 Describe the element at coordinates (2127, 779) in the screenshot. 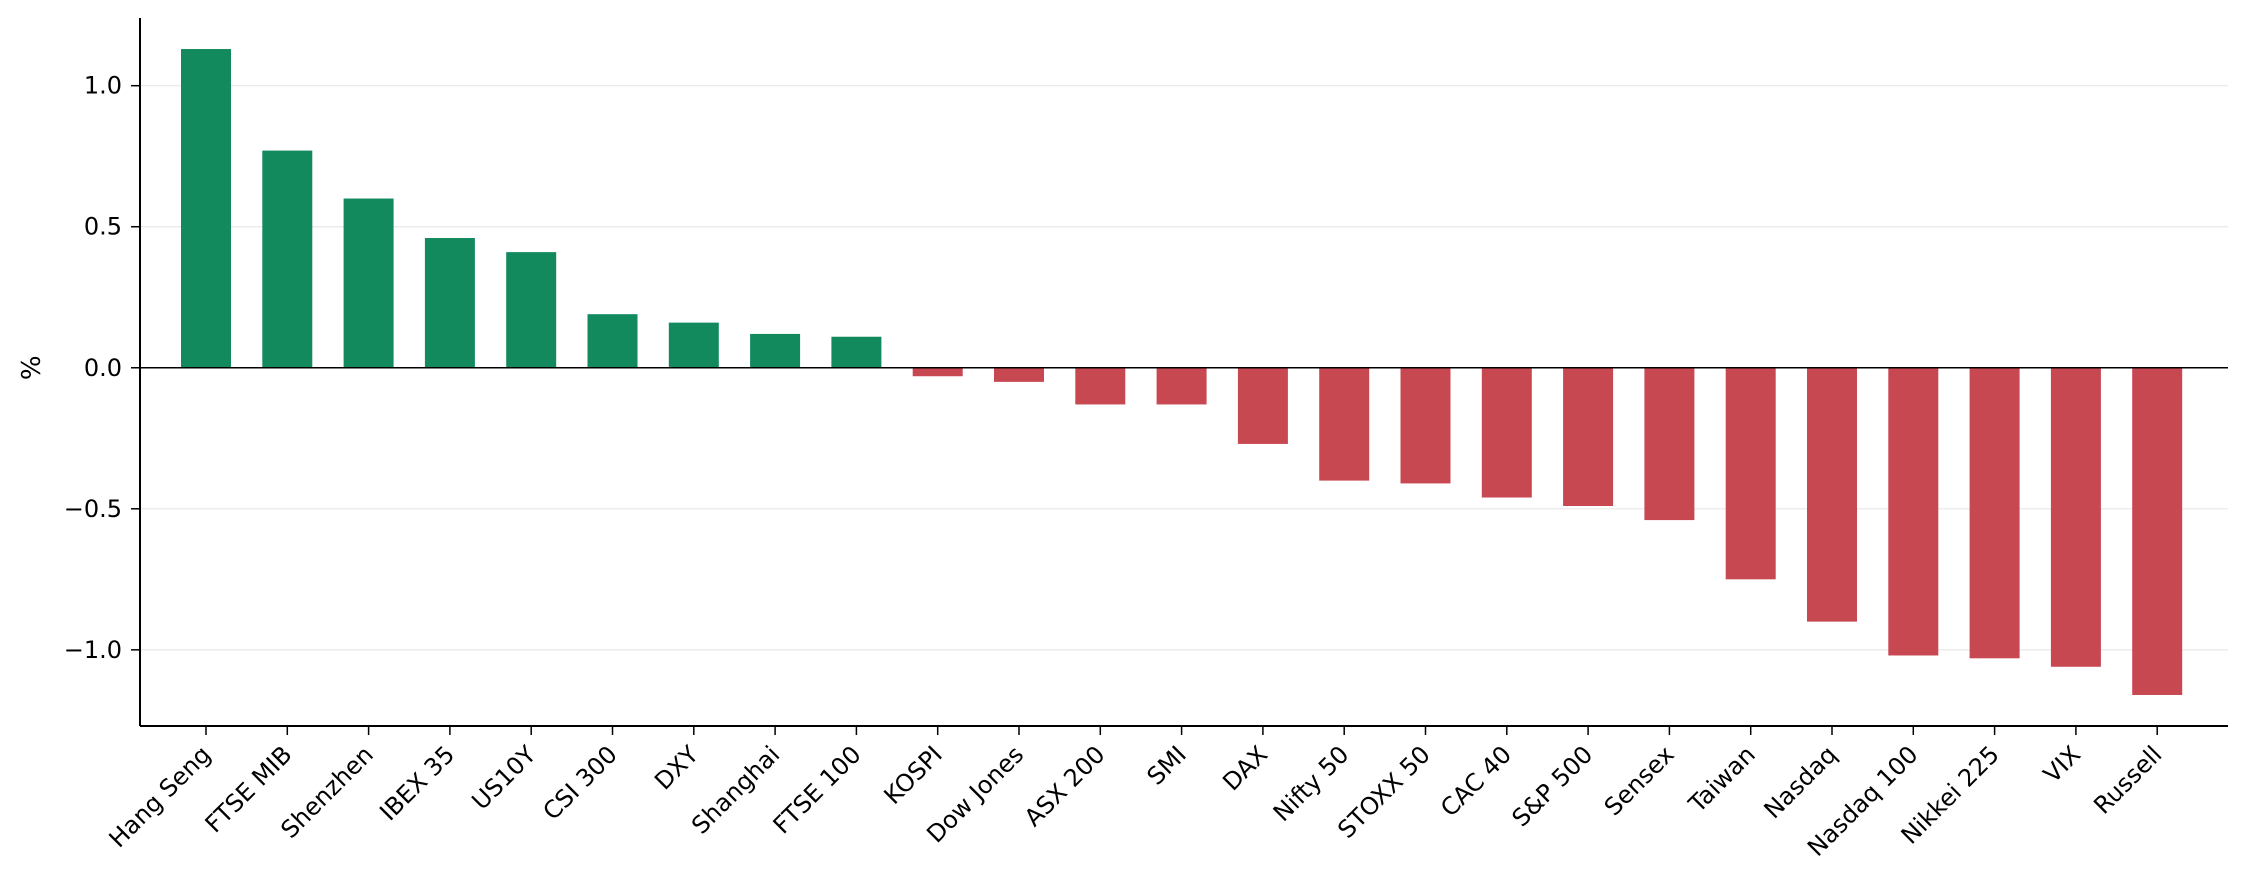

I see `x-tick-label: Russell` at that location.